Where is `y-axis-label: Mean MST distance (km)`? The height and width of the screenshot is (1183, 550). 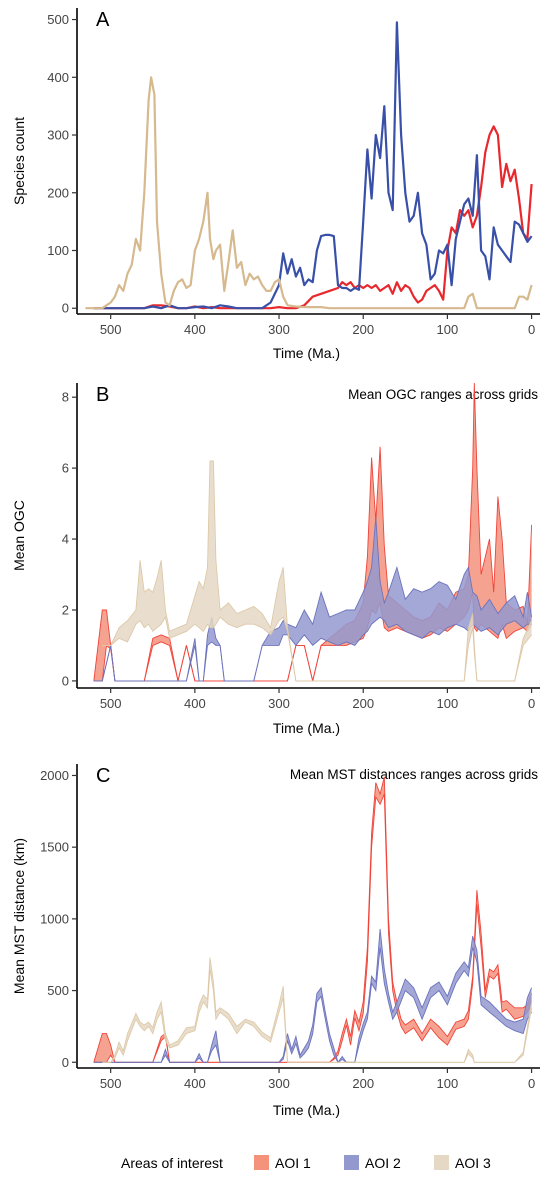
y-axis-label: Mean MST distance (km) is located at coordinates (19, 916).